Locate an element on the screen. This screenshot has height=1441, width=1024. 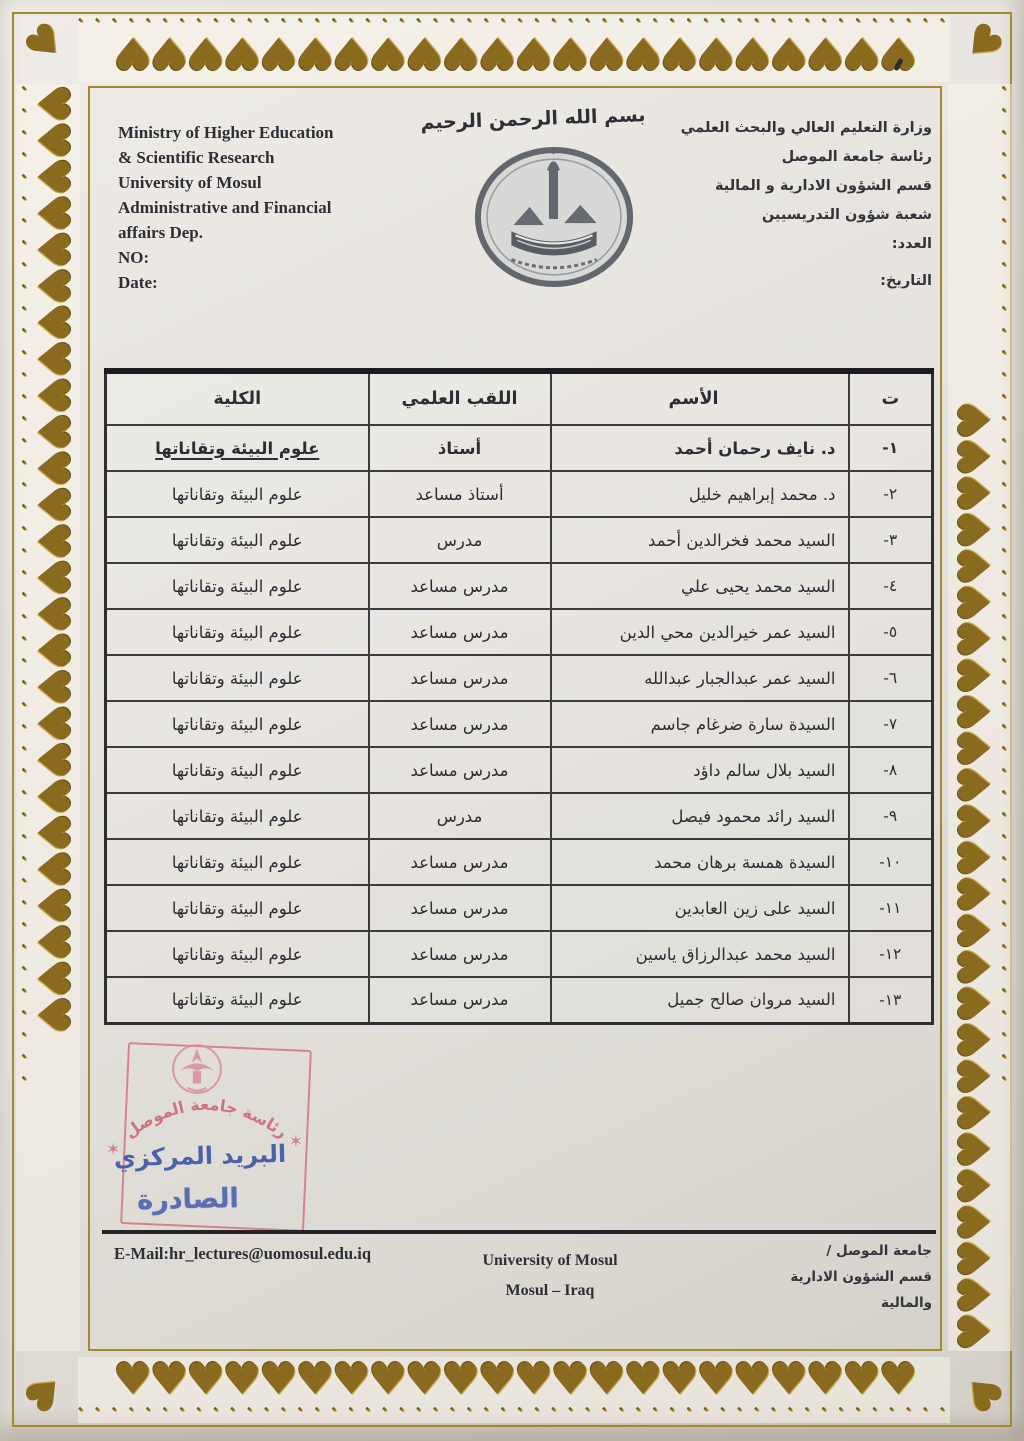
letterhead-ar-line: وزارة التعليم العالي والبحث العلمي is located at coordinates (806, 128).